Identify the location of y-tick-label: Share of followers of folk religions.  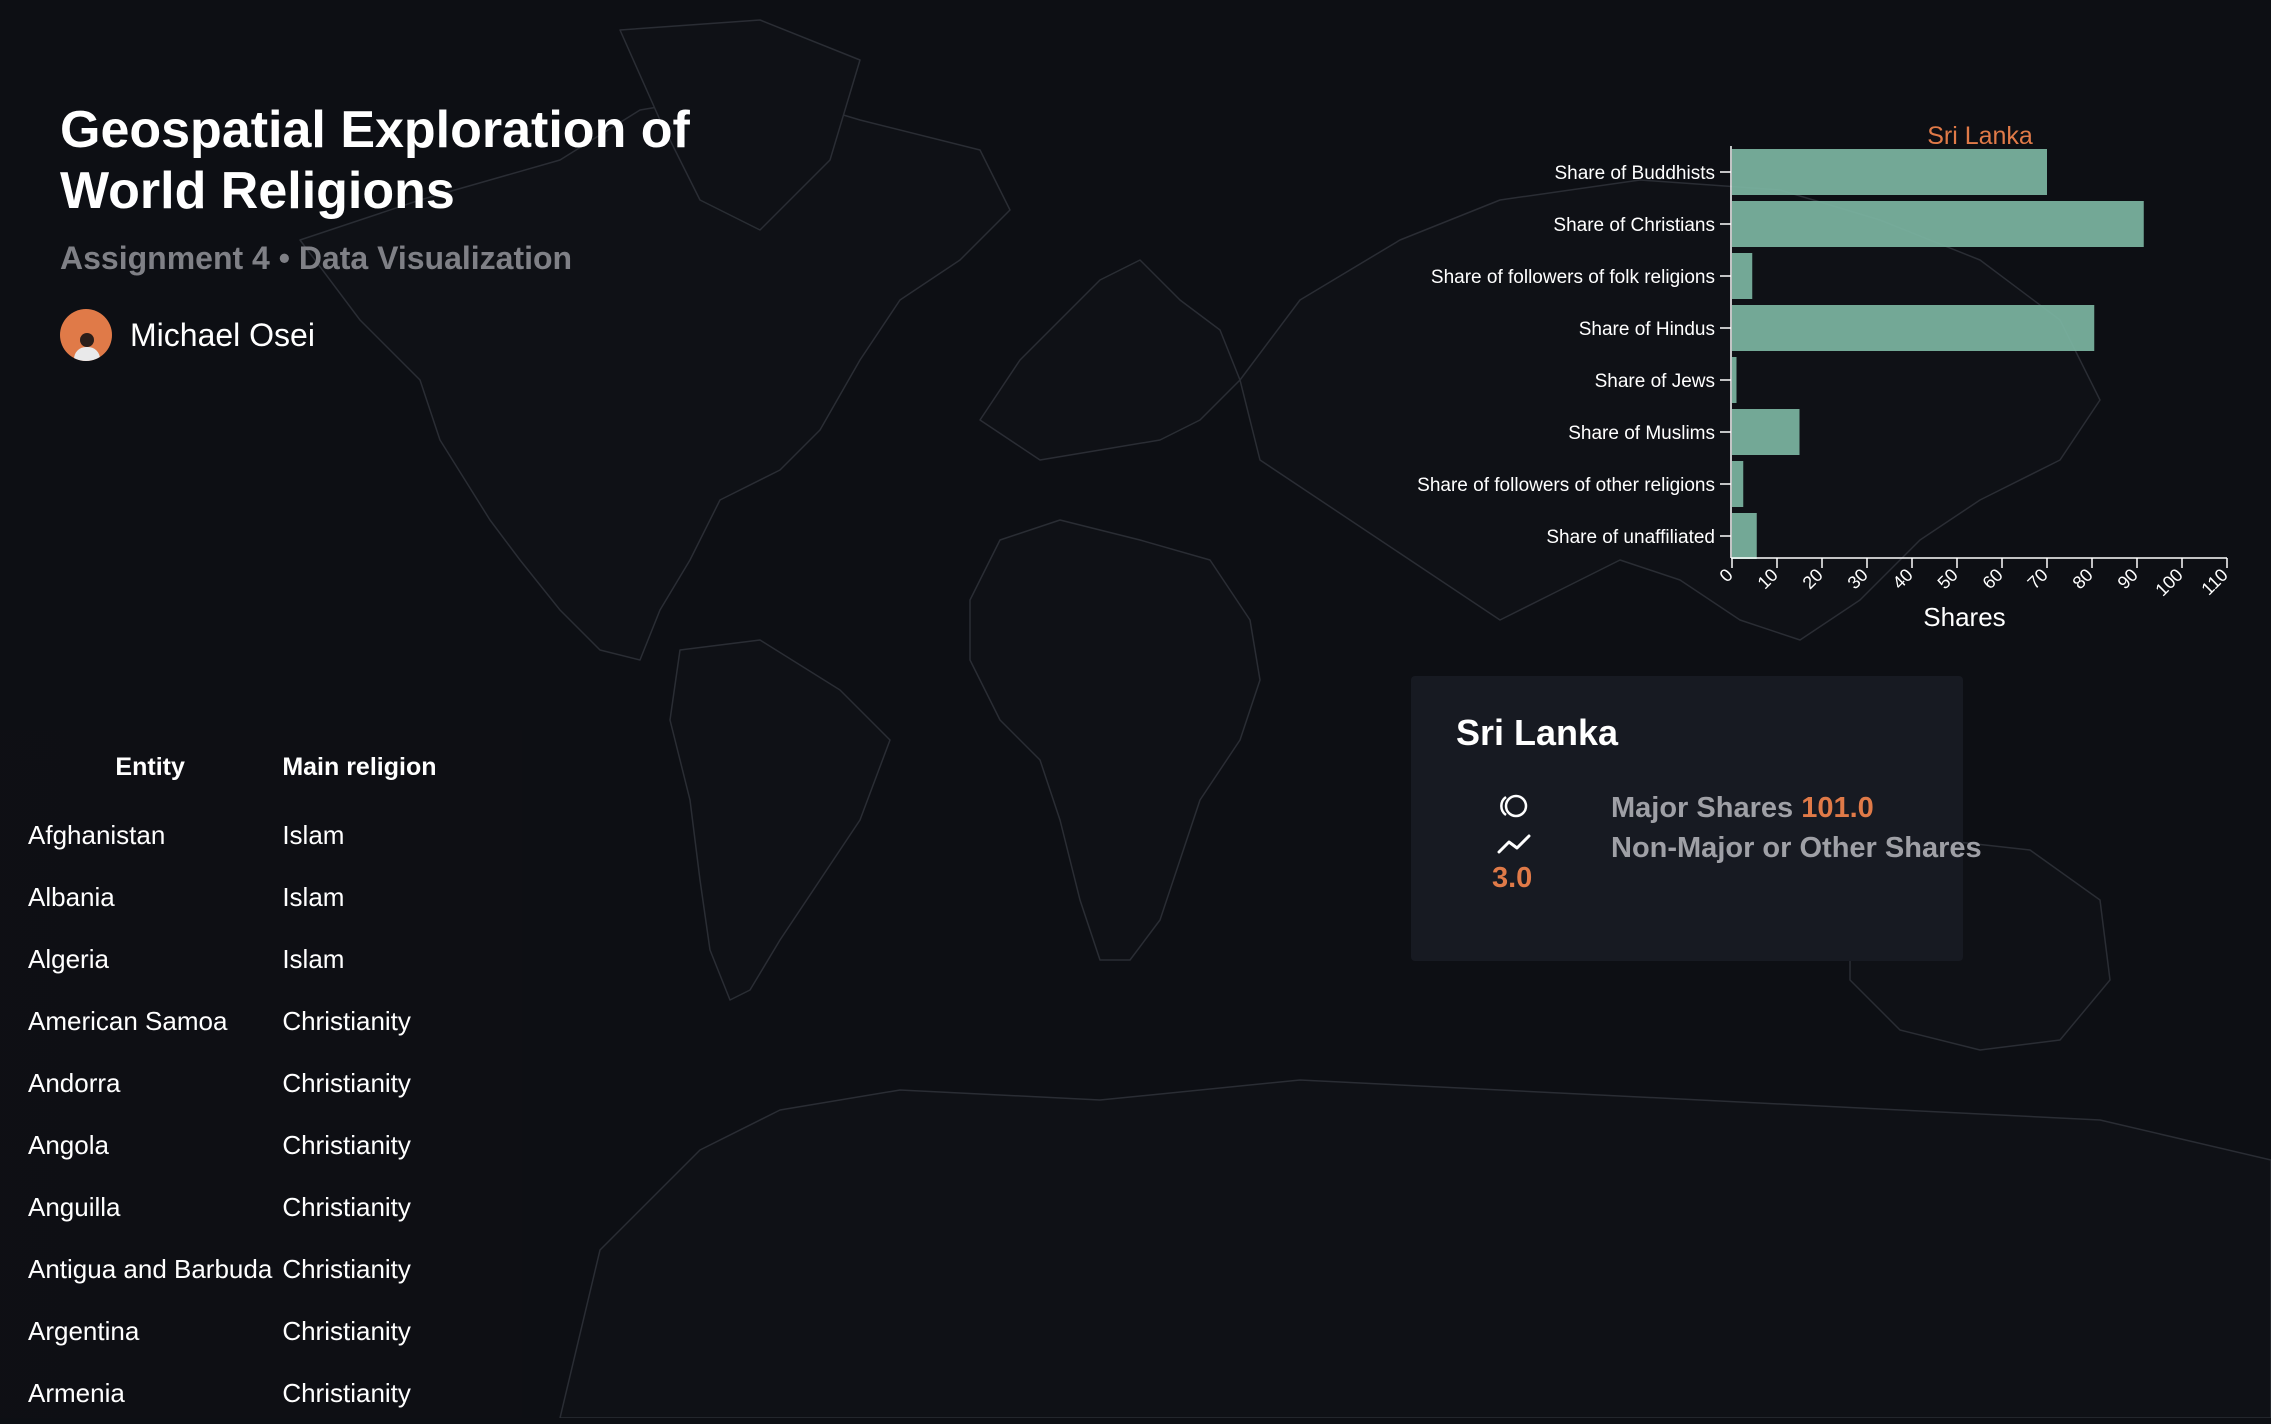
(1573, 277).